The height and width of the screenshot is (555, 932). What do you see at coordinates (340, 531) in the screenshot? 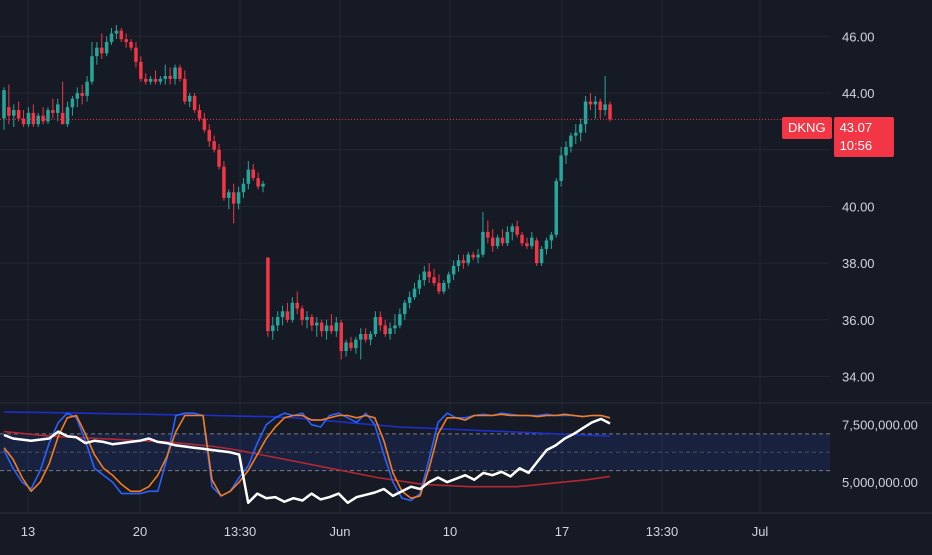
I see `x-tick-label: Jun` at bounding box center [340, 531].